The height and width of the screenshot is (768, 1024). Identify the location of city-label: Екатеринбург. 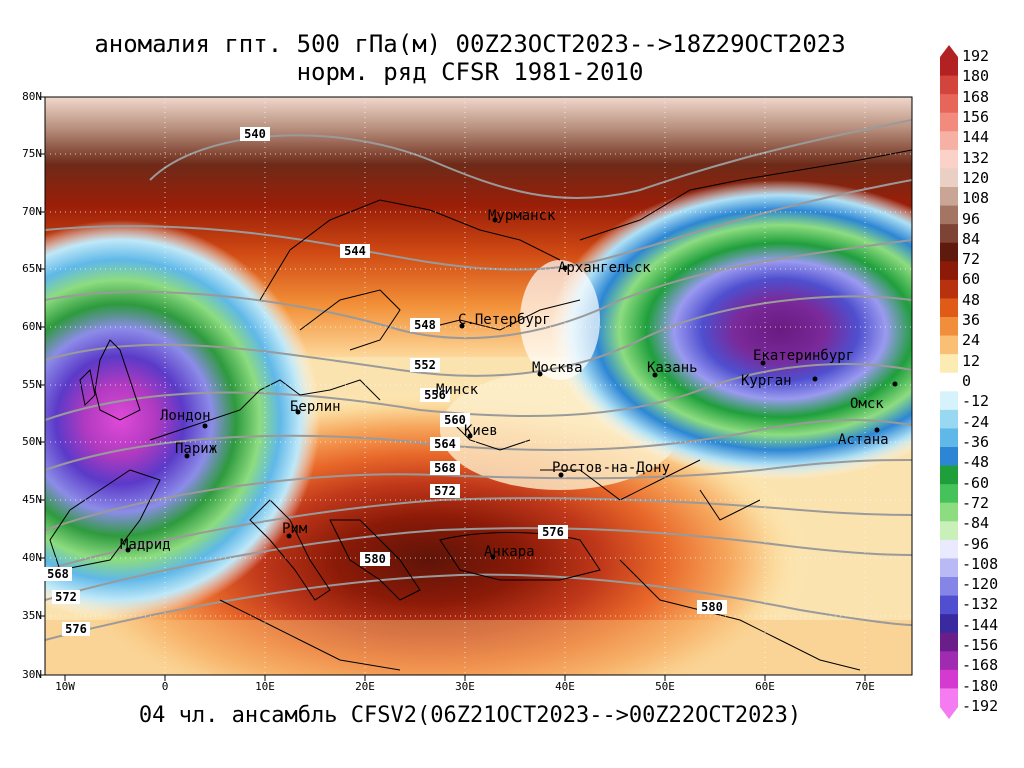
(803, 356).